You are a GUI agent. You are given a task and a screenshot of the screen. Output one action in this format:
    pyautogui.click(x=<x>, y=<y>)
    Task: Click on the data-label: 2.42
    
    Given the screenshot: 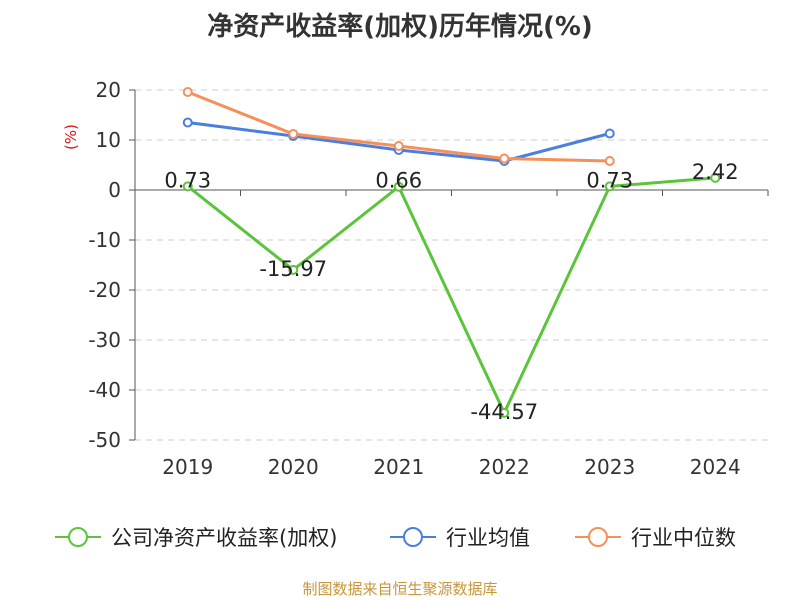 What is the action you would take?
    pyautogui.click(x=715, y=172)
    